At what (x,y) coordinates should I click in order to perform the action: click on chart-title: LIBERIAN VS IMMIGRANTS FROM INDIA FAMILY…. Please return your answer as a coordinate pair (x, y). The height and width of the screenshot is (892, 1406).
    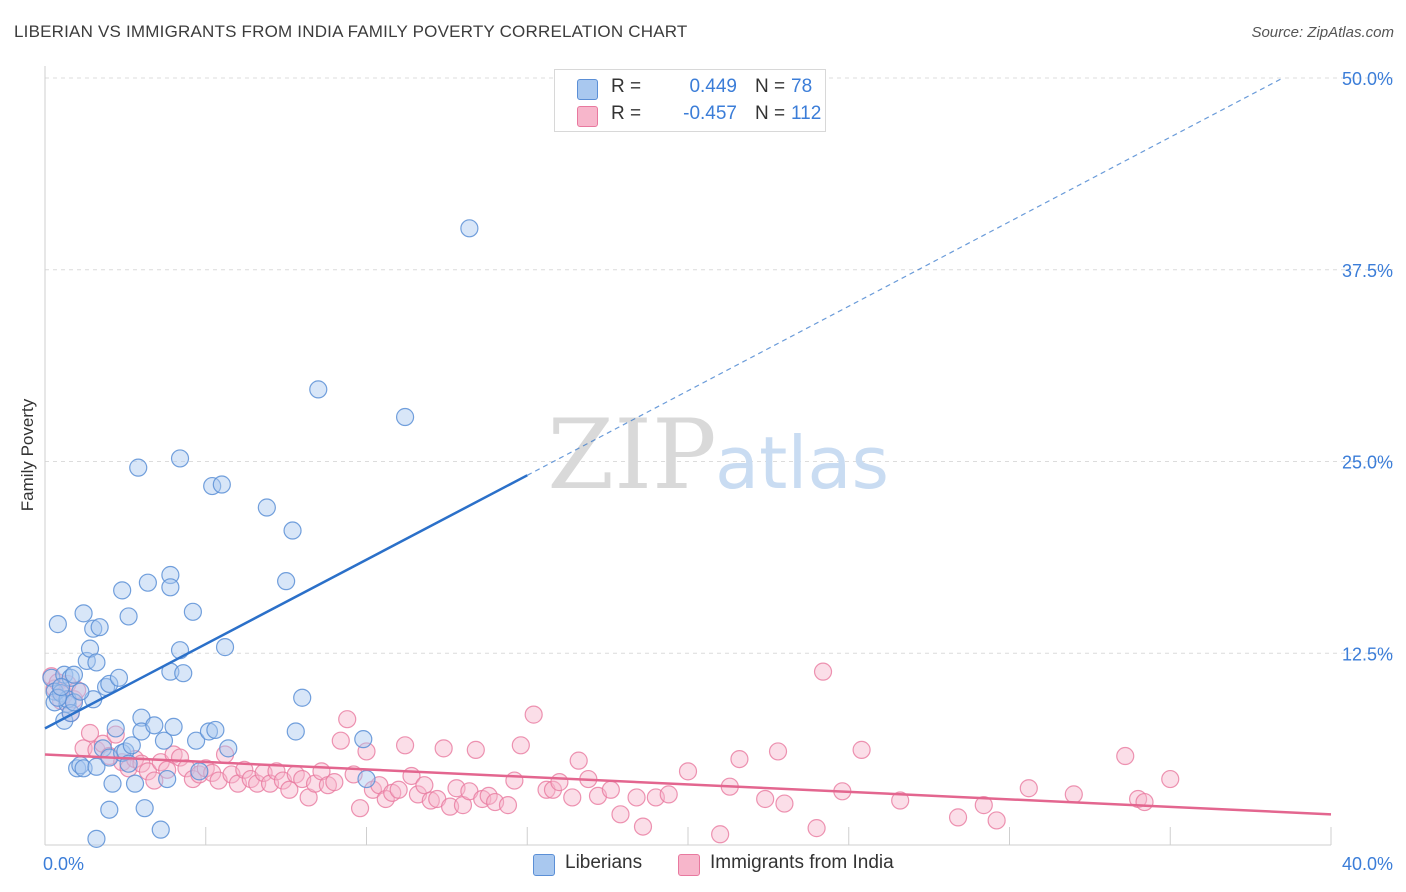
    Looking at the image, I should click on (351, 31).